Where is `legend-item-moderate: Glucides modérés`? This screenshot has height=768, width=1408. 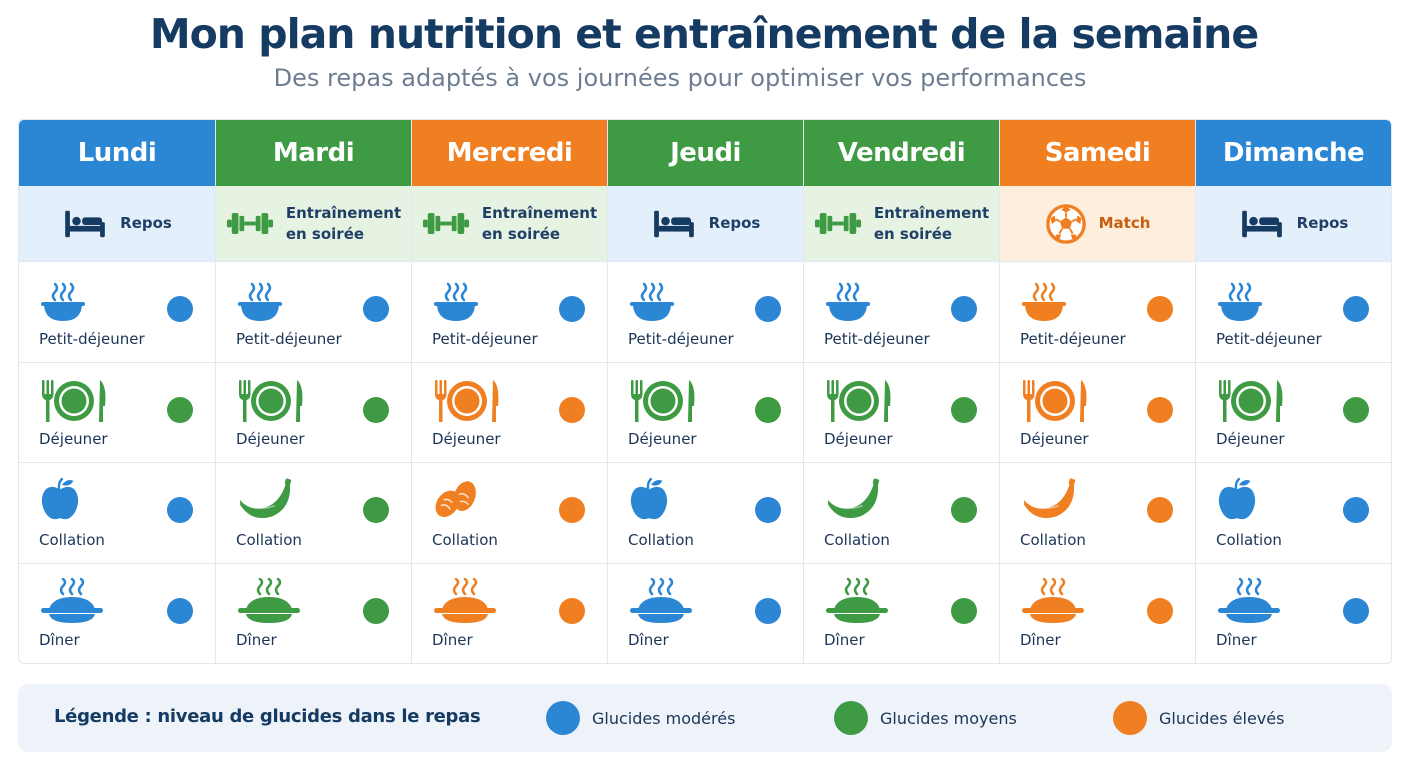
legend-item-moderate: Glucides modérés is located at coordinates (640, 718).